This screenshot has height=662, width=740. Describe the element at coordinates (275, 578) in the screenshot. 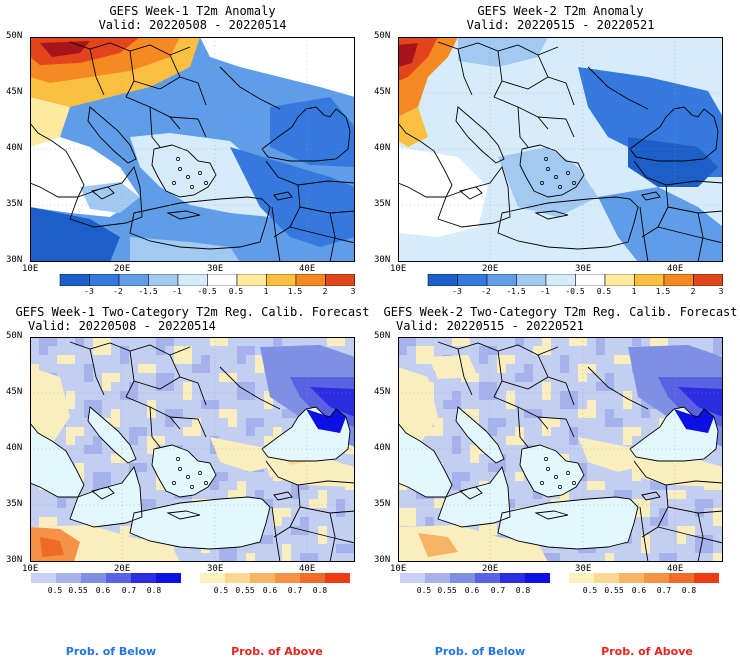

I see `panel3-above-colorbar` at that location.